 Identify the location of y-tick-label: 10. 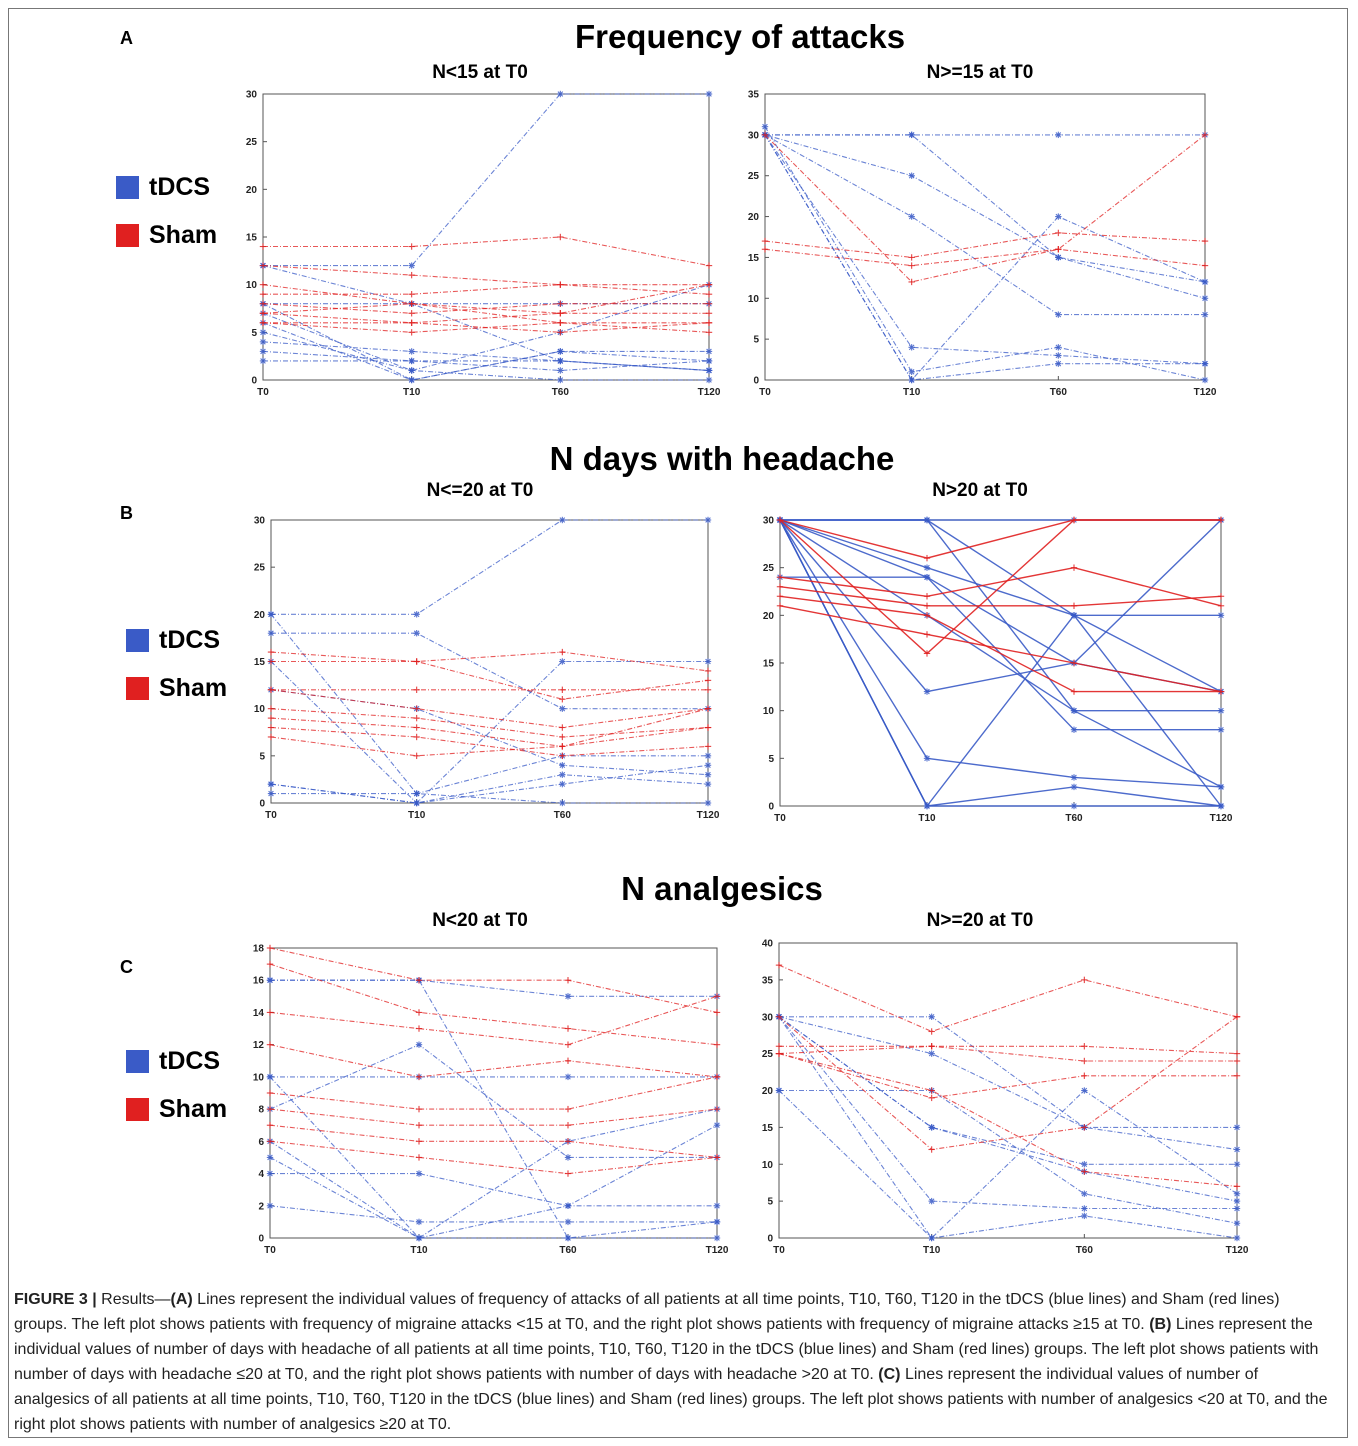
(754, 299).